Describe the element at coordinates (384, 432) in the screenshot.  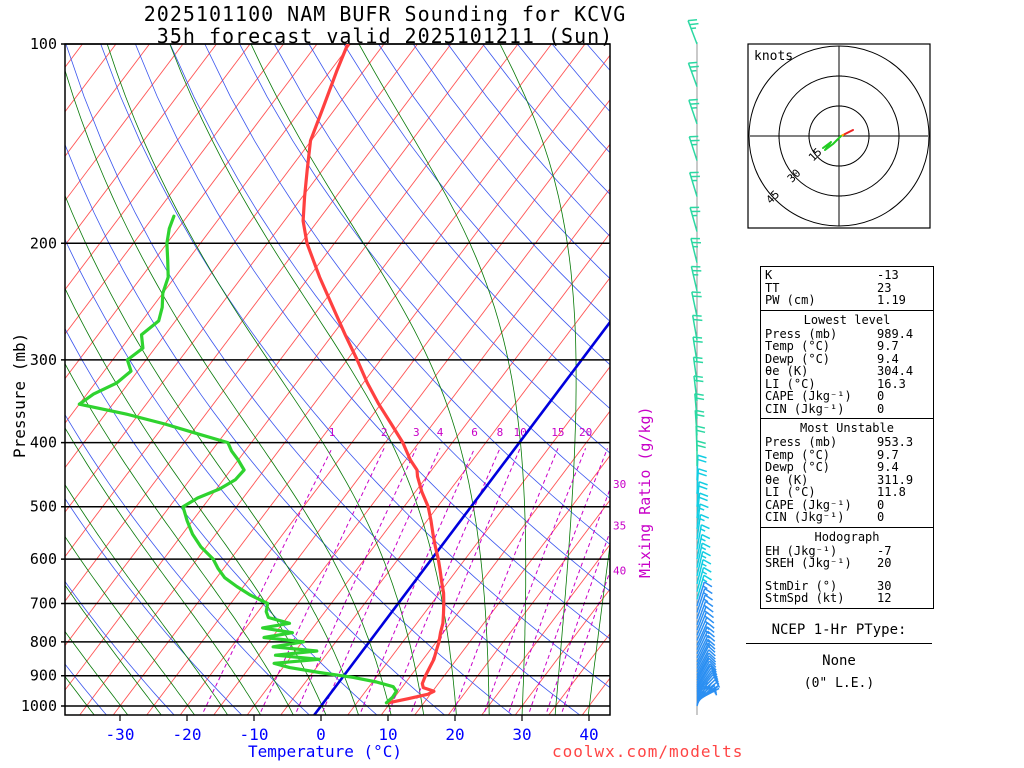
I see `svg-text: 2` at that location.